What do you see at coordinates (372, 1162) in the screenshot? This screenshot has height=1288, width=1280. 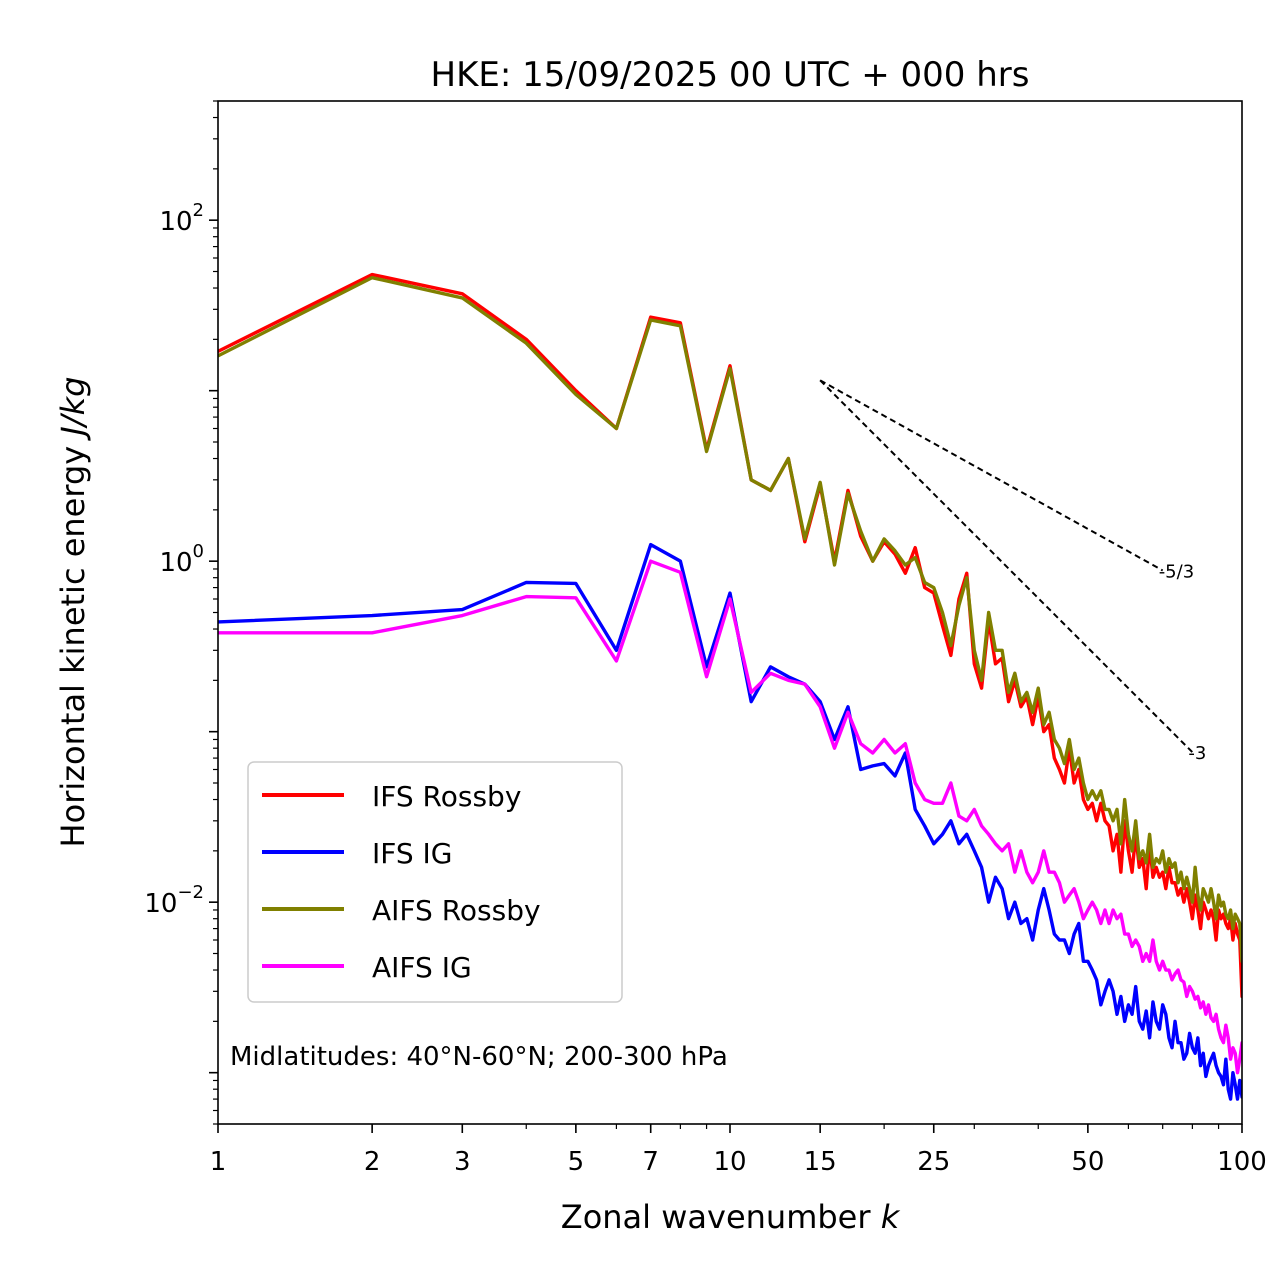 I see `x-tick-label: 2` at bounding box center [372, 1162].